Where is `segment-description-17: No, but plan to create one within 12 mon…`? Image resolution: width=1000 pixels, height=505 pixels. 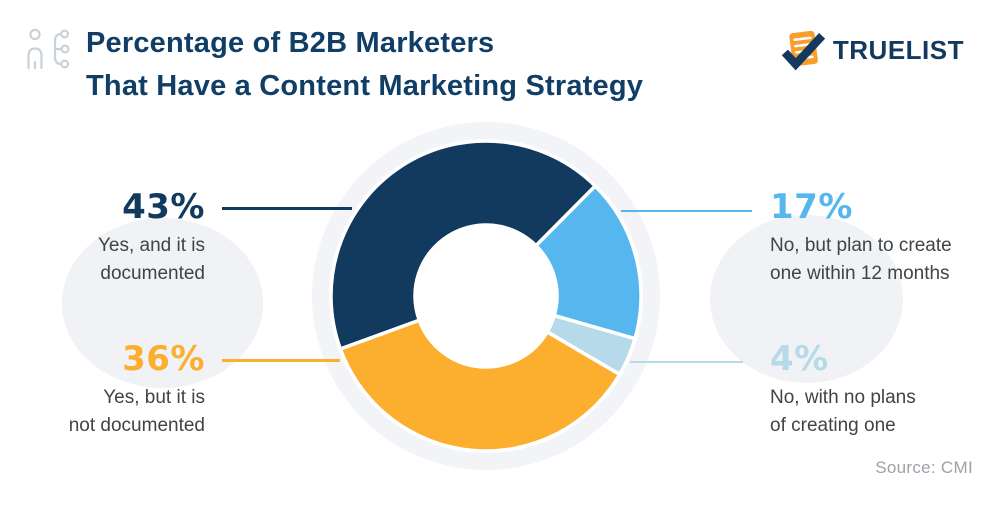
segment-description-17: No, but plan to create one within 12 mon… is located at coordinates (861, 259).